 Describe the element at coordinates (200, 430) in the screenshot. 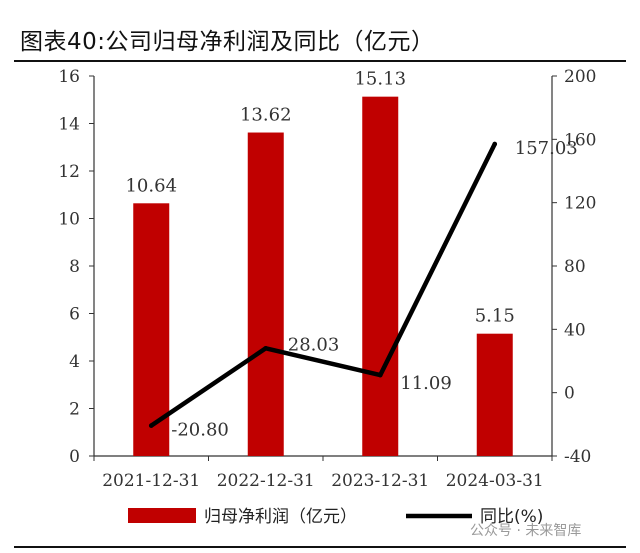

I see `line-data-label: -20.80` at that location.